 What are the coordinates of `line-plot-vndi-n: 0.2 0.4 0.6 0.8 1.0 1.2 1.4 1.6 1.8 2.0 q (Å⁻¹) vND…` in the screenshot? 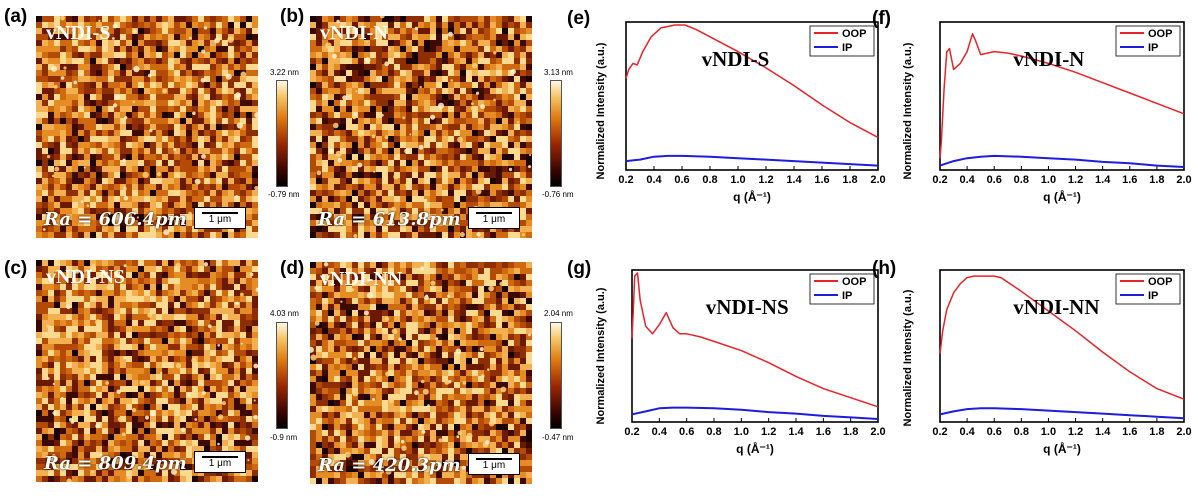 It's located at (1062, 114).